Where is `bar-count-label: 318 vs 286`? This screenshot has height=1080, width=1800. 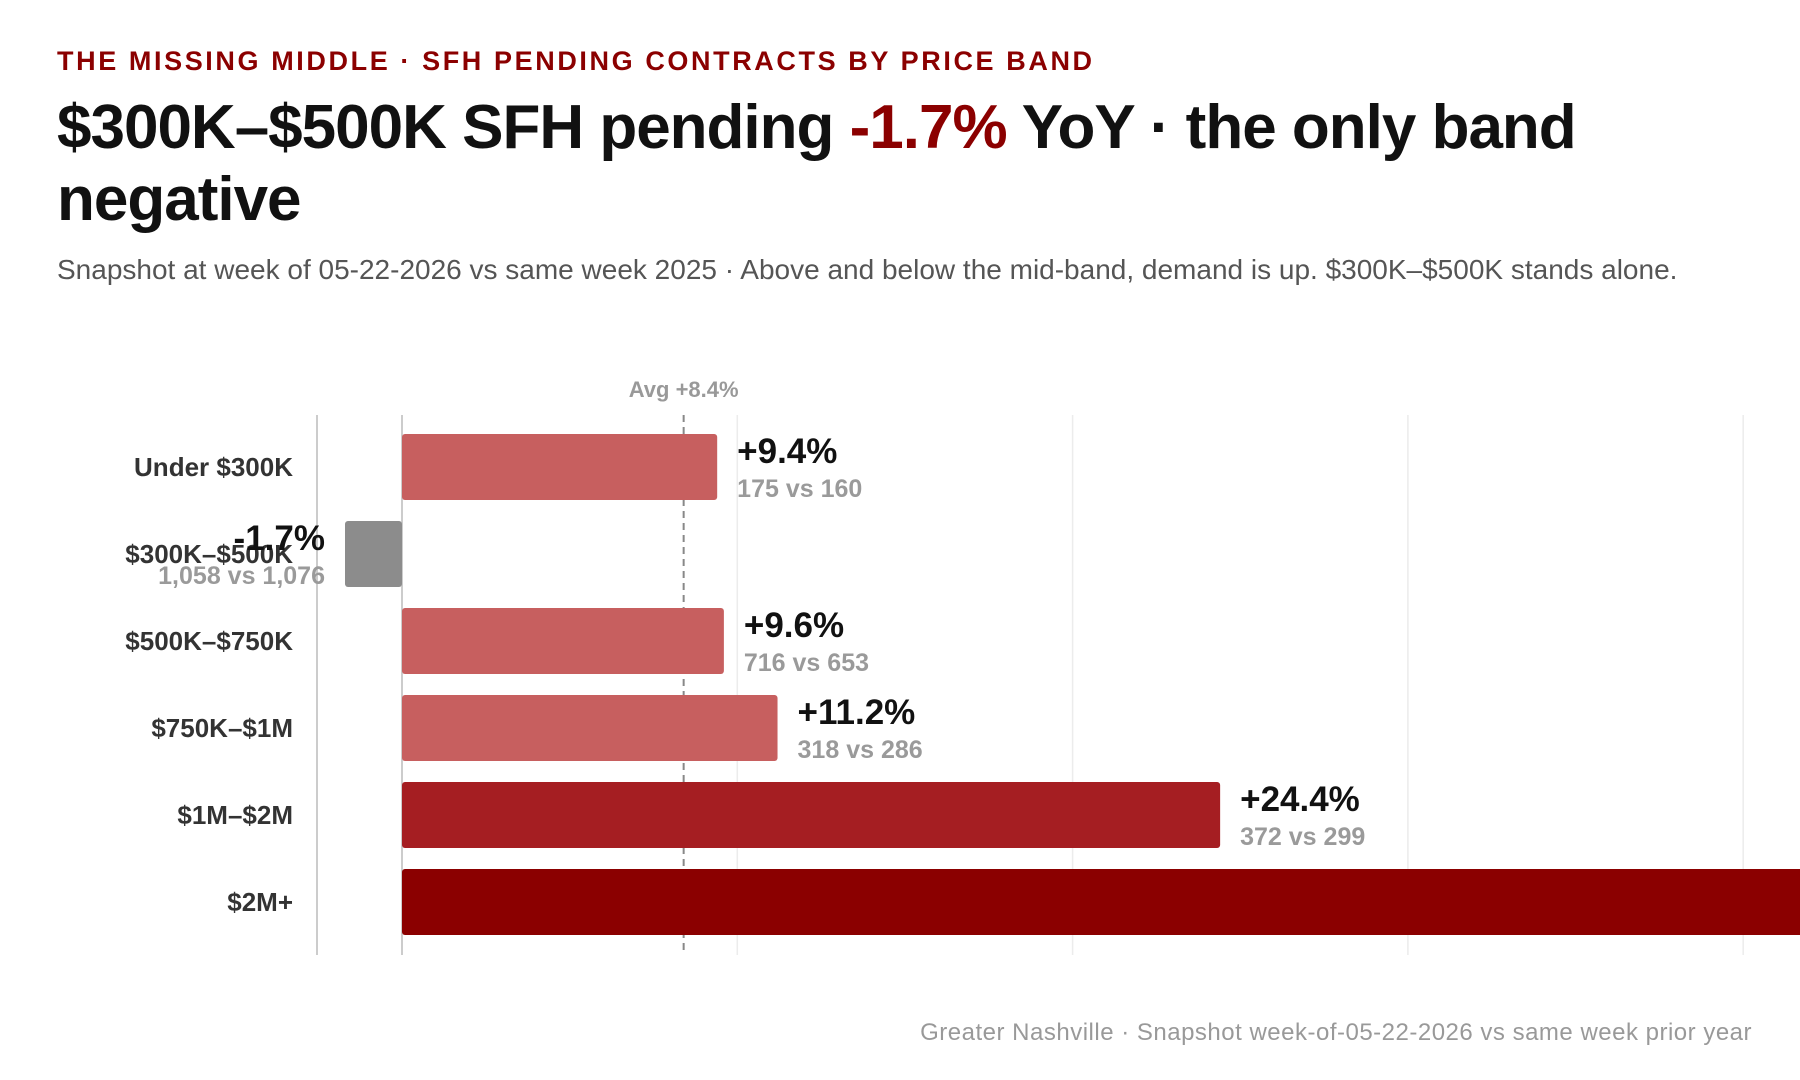 bar-count-label: 318 vs 286 is located at coordinates (860, 750).